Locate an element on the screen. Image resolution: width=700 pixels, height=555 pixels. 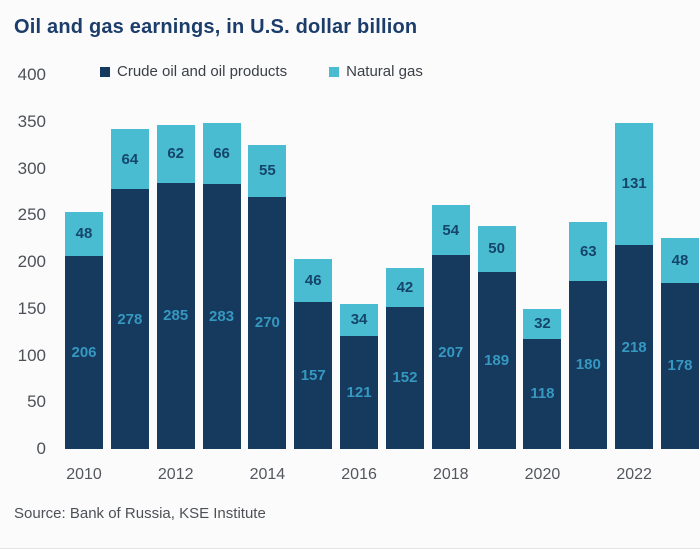
crude-value-label: 283 is located at coordinates (222, 317).